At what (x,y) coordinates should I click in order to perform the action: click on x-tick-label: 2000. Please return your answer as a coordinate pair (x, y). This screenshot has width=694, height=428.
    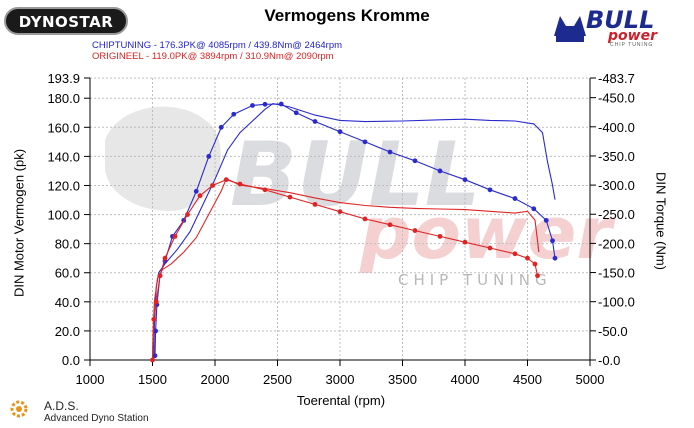
    Looking at the image, I should click on (215, 379).